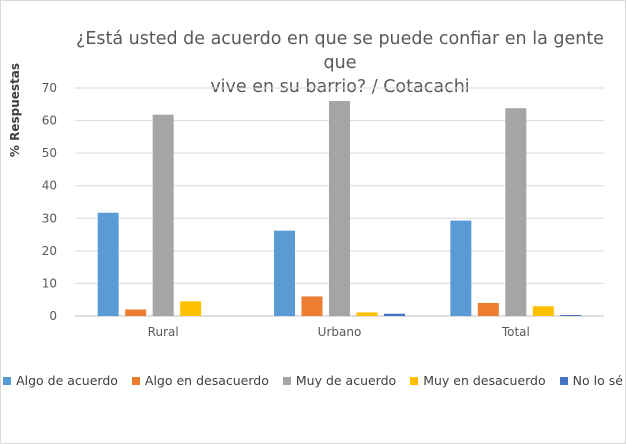 This screenshot has height=444, width=626. Describe the element at coordinates (67, 380) in the screenshot. I see `legend-label: Algo de acuerdo` at that location.